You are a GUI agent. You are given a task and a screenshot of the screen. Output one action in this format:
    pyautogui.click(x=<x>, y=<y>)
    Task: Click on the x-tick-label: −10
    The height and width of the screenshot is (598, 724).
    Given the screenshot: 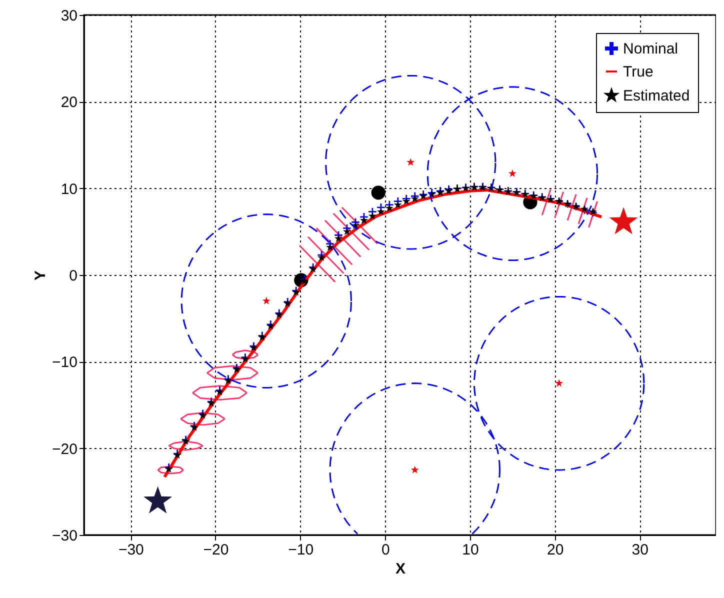 What is the action you would take?
    pyautogui.click(x=301, y=550)
    